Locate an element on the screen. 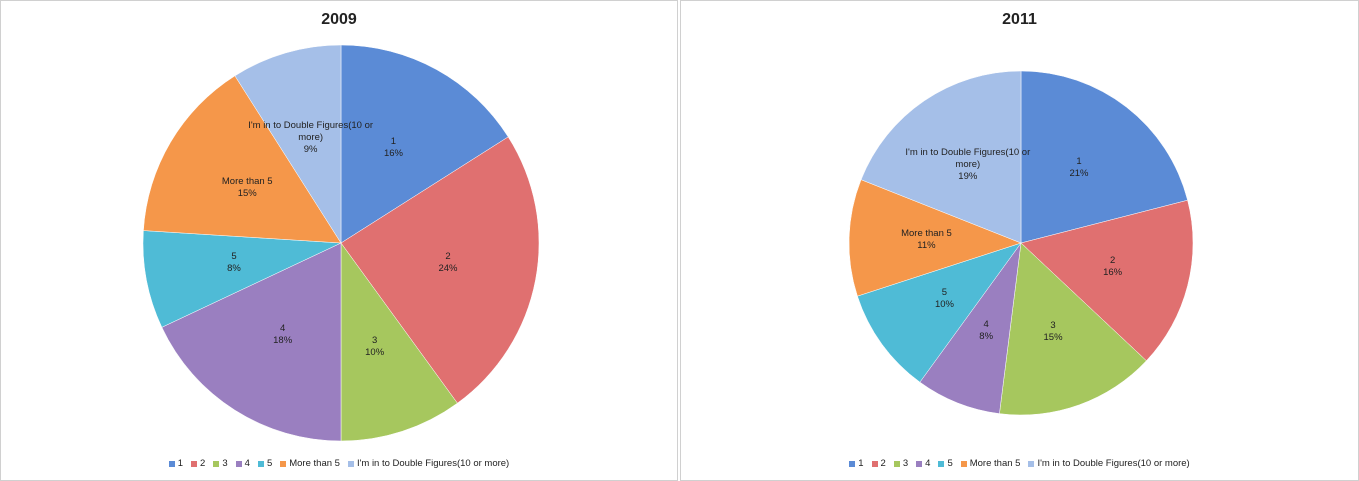 The height and width of the screenshot is (481, 1359). data-label: 5 8% is located at coordinates (234, 263).